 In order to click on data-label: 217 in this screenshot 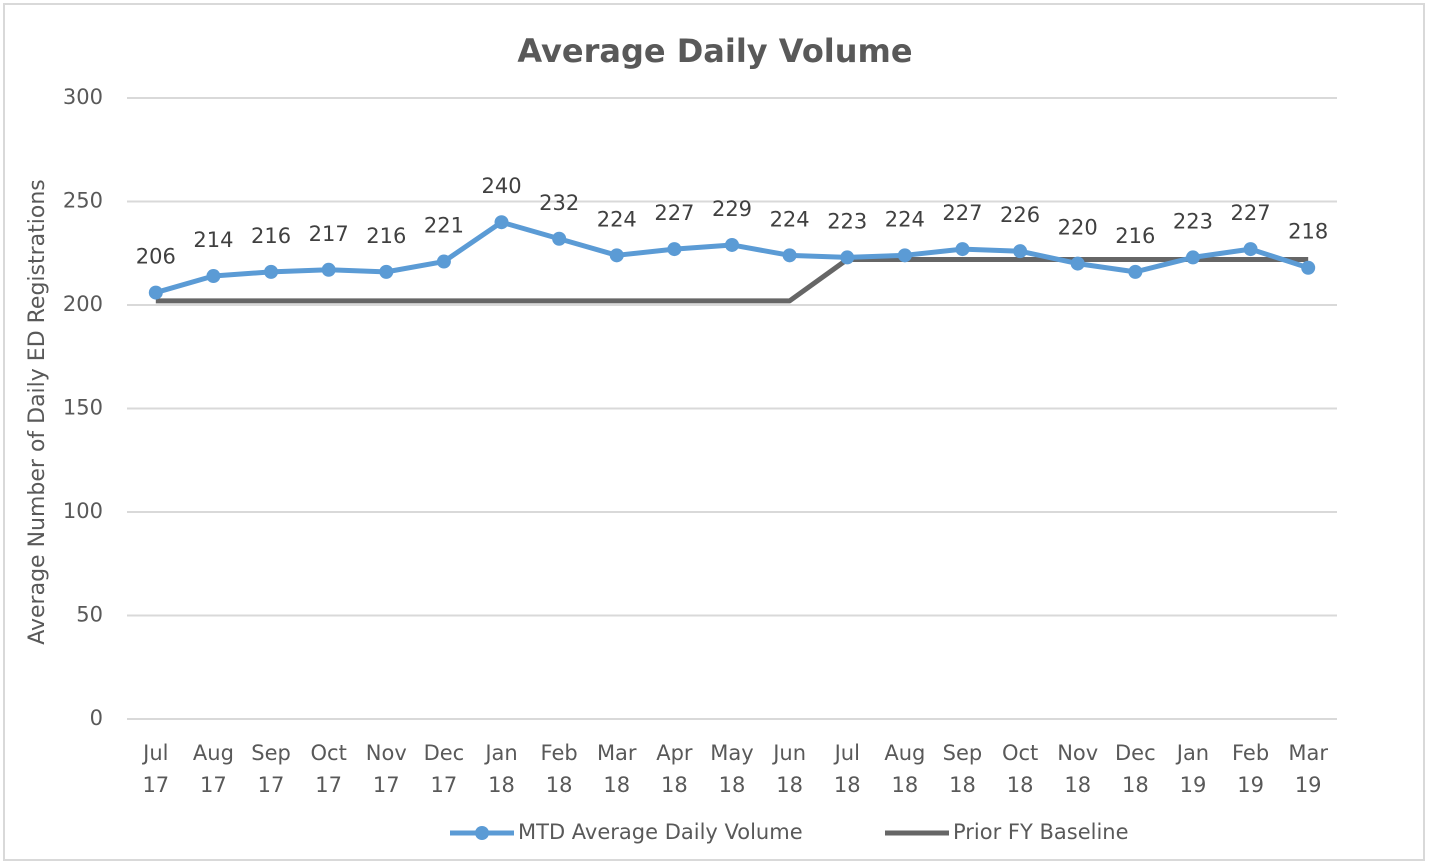, I will do `click(329, 234)`.